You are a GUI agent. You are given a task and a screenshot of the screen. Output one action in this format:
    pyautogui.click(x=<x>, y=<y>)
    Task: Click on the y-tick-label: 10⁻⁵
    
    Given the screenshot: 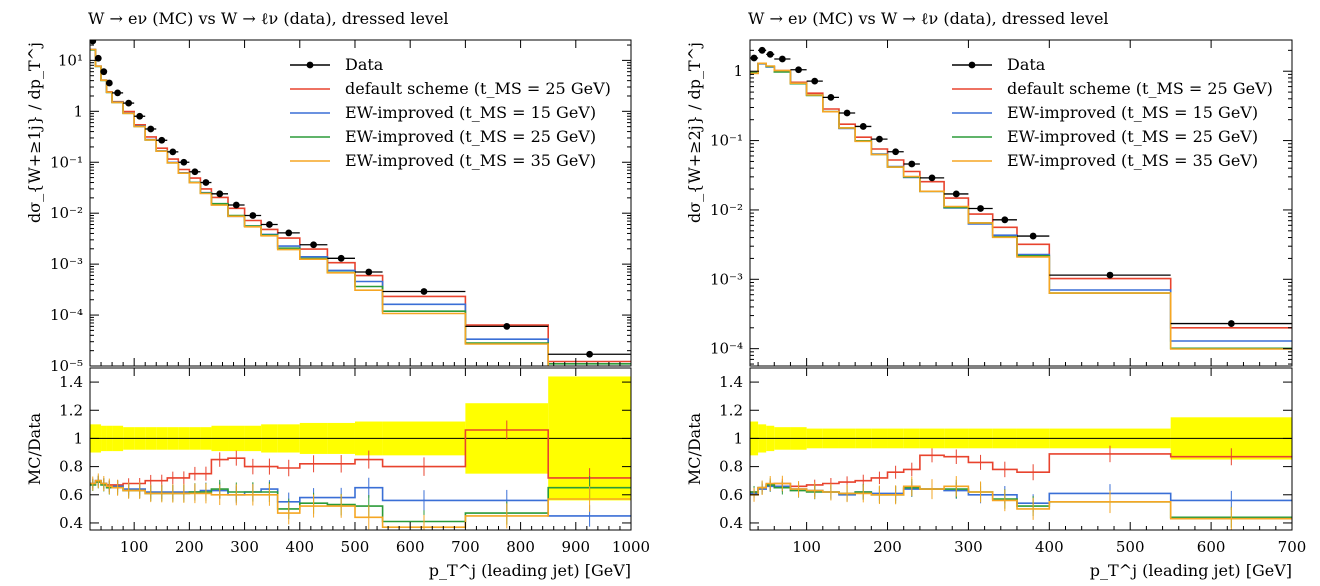 What is the action you would take?
    pyautogui.click(x=66, y=366)
    